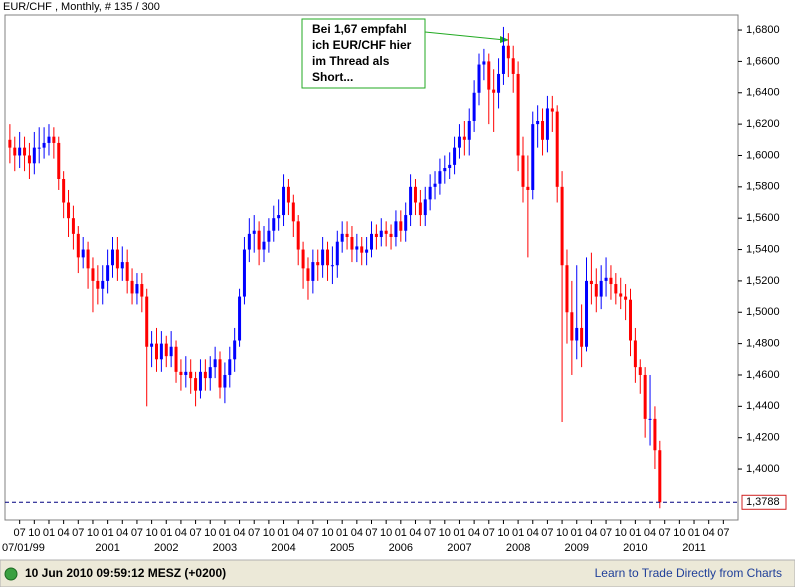 The image size is (795, 587). What do you see at coordinates (763, 375) in the screenshot?
I see `y-tick-label: 1,4600` at bounding box center [763, 375].